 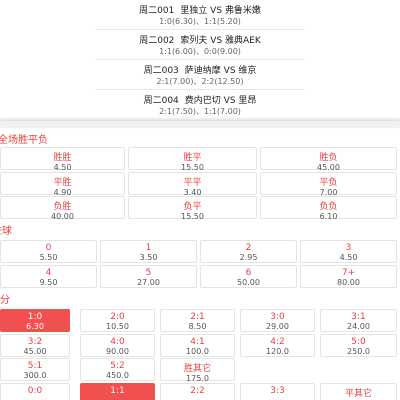 I want to click on option-label: 2:2, so click(x=197, y=390).